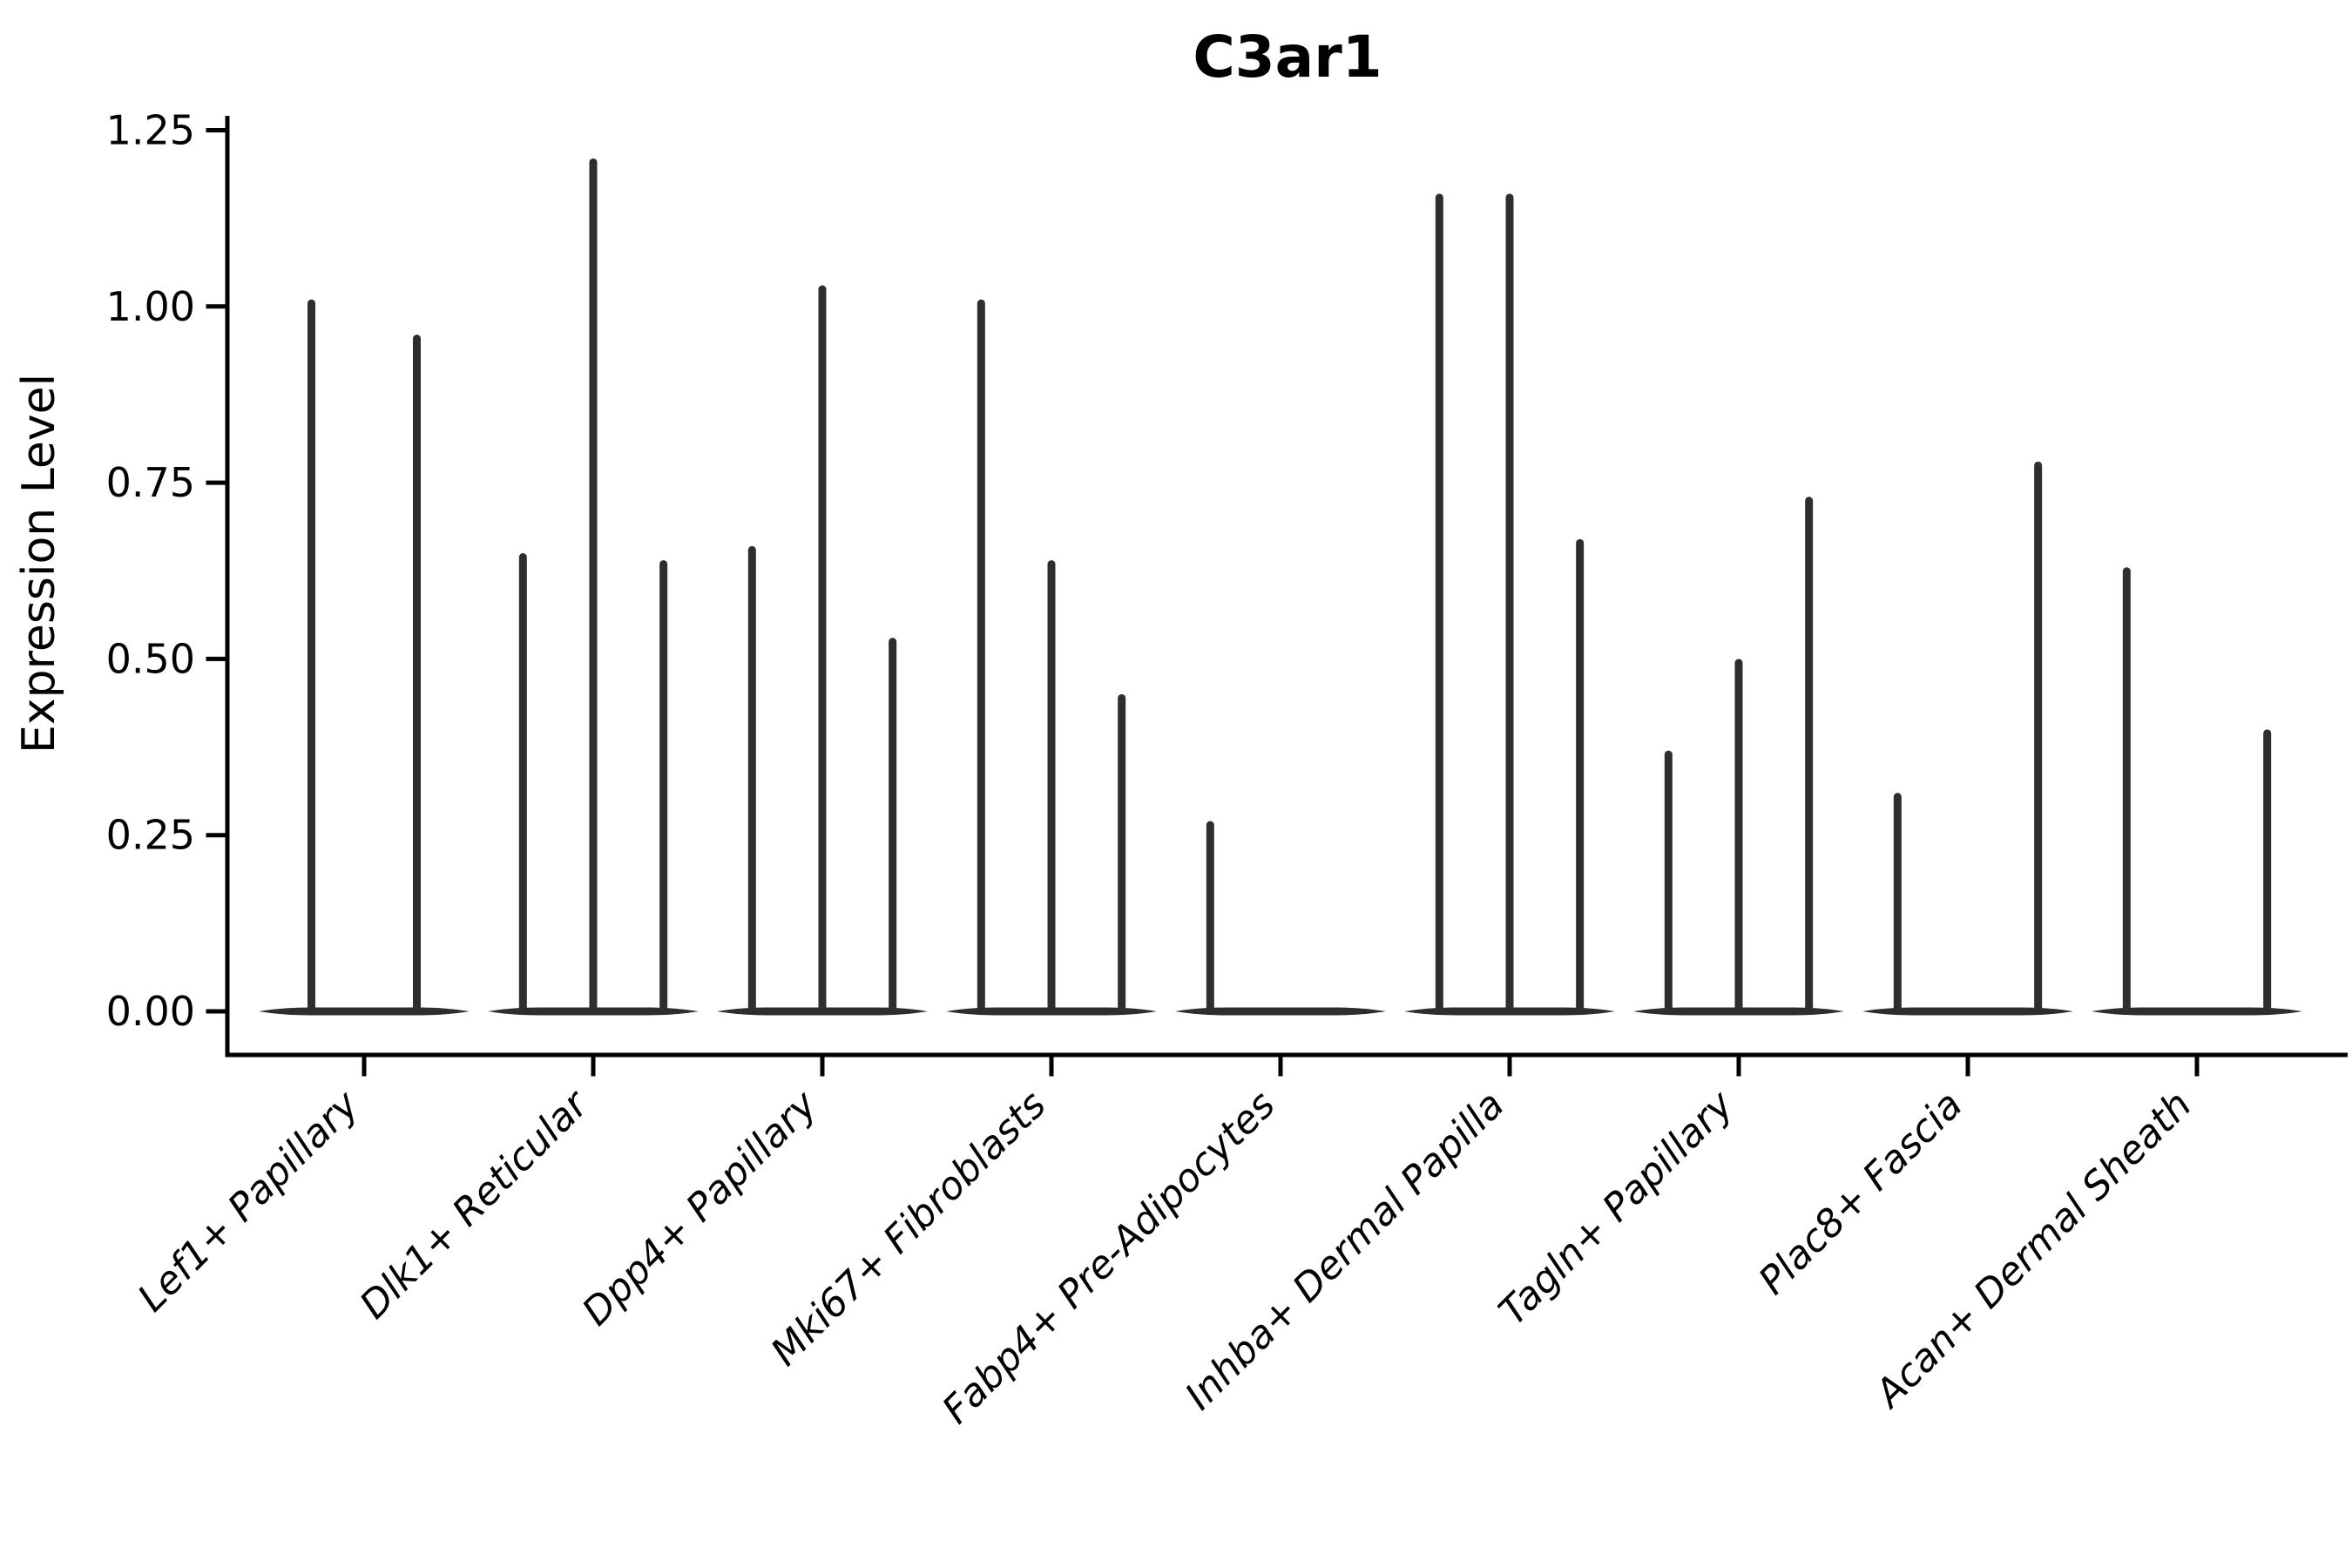 The image size is (2352, 1568). Describe the element at coordinates (150, 835) in the screenshot. I see `y-tick-label: 0.25` at that location.